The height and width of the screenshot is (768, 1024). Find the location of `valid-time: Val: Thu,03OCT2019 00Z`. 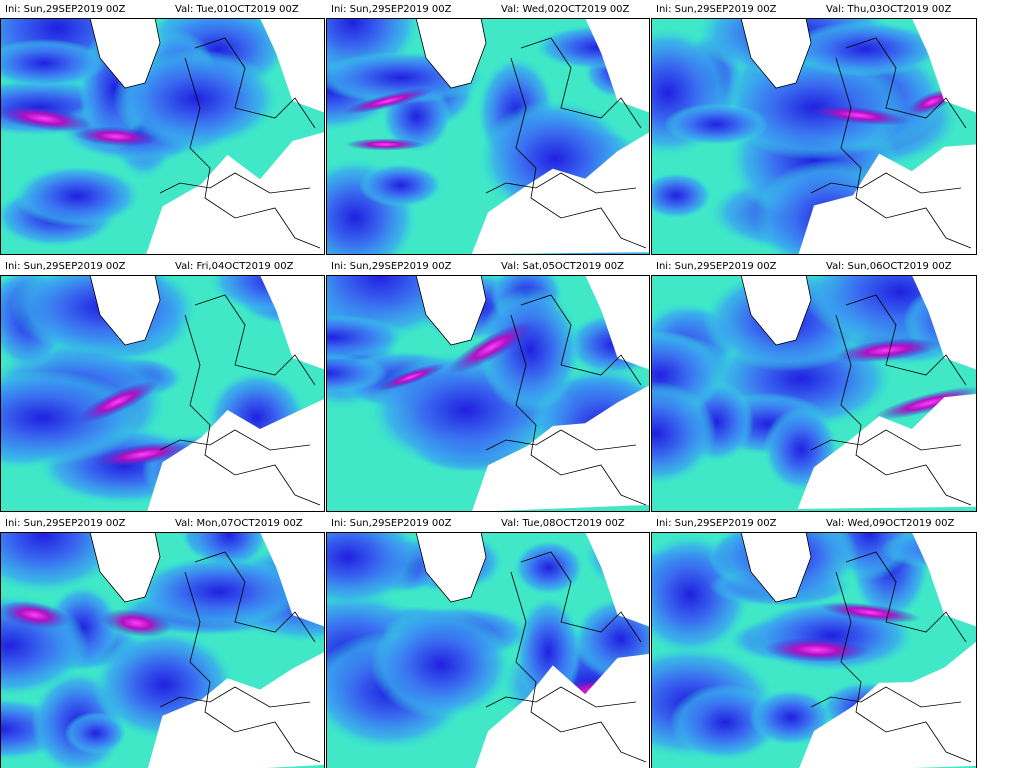

valid-time: Val: Thu,03OCT2019 00Z is located at coordinates (889, 9).